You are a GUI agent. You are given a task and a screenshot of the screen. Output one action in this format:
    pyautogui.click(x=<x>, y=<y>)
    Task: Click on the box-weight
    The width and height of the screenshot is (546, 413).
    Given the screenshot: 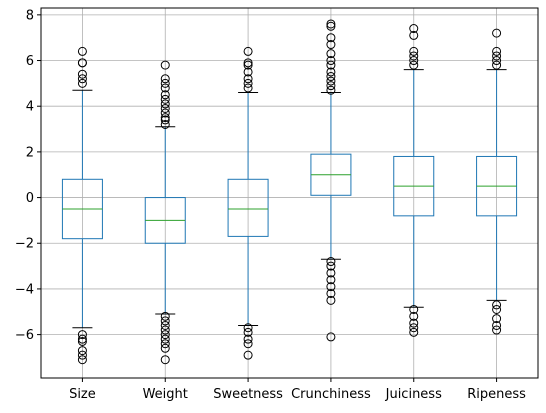 What is the action you would take?
    pyautogui.click(x=165, y=212)
    